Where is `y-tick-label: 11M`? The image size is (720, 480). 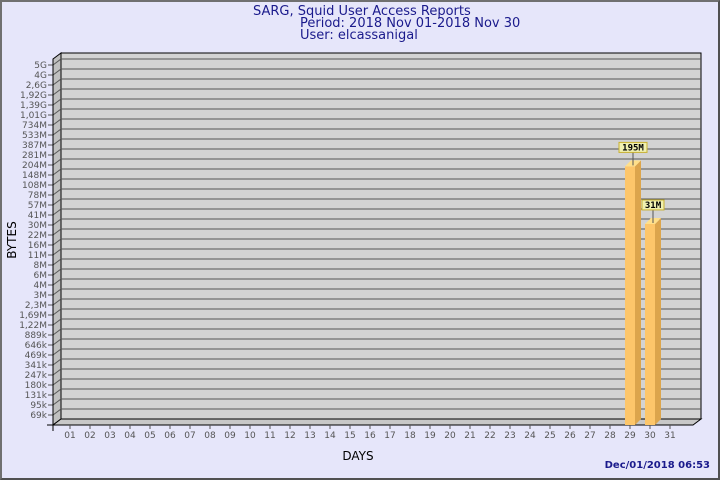 y-tick-label: 11M is located at coordinates (37, 256).